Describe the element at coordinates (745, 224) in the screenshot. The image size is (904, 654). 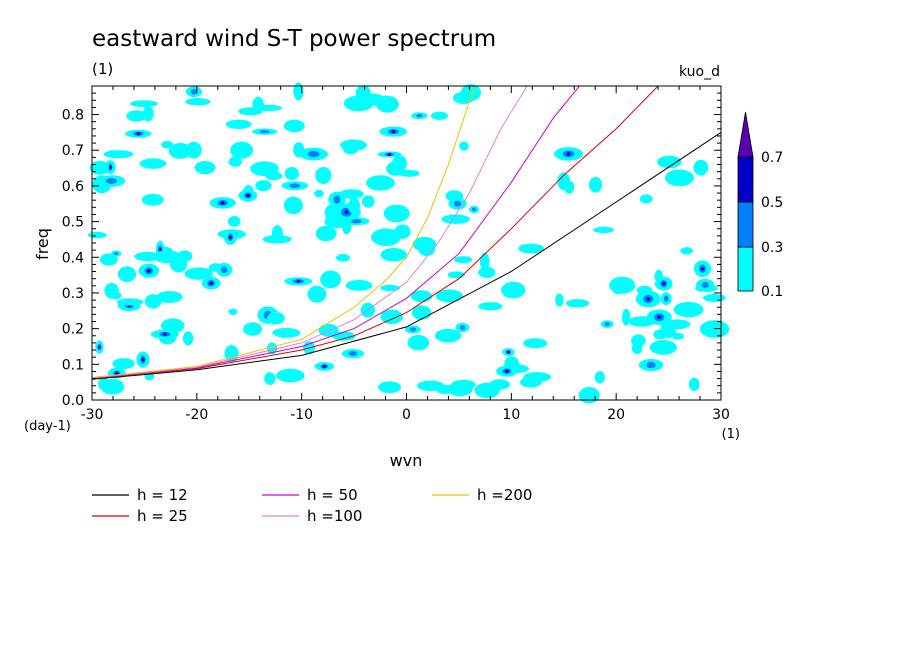
I see `colorbar-segment` at that location.